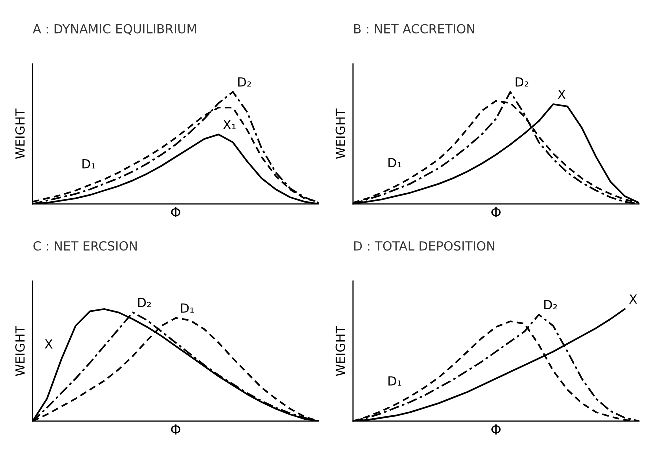 The image size is (659, 458). What do you see at coordinates (114, 30) in the screenshot?
I see `chart-title: A : DYNAMIC EQUILIBRIUM` at bounding box center [114, 30].